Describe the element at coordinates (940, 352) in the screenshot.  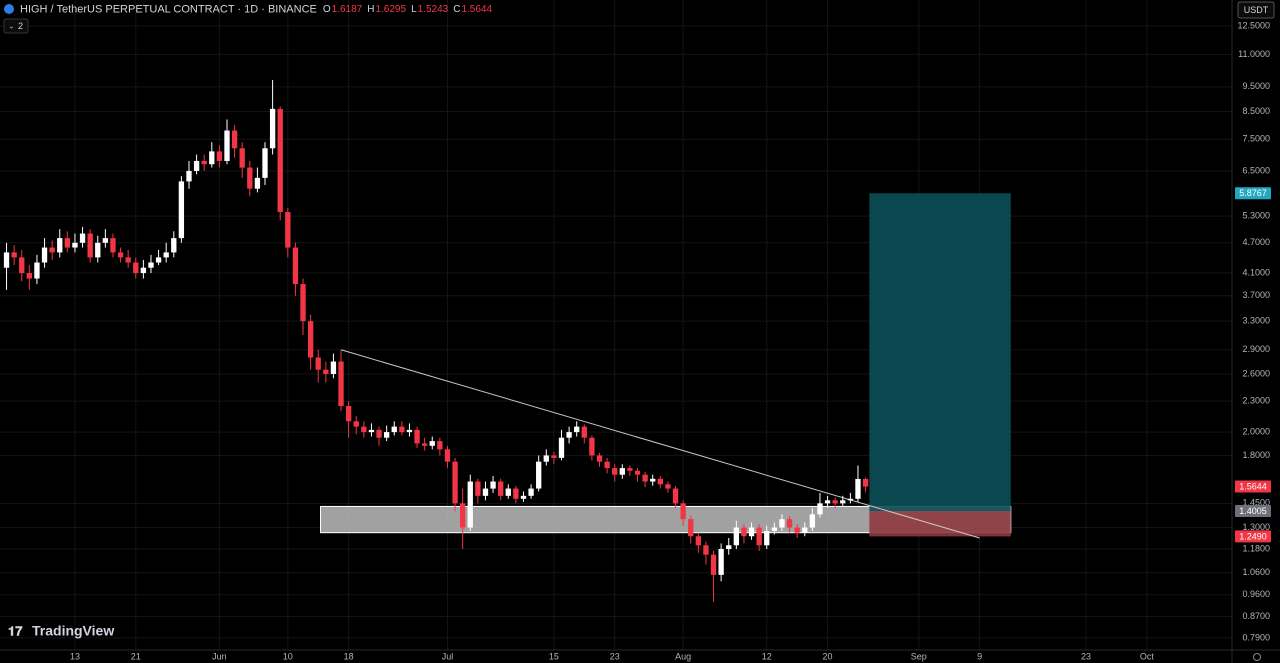
I see `position-target` at that location.